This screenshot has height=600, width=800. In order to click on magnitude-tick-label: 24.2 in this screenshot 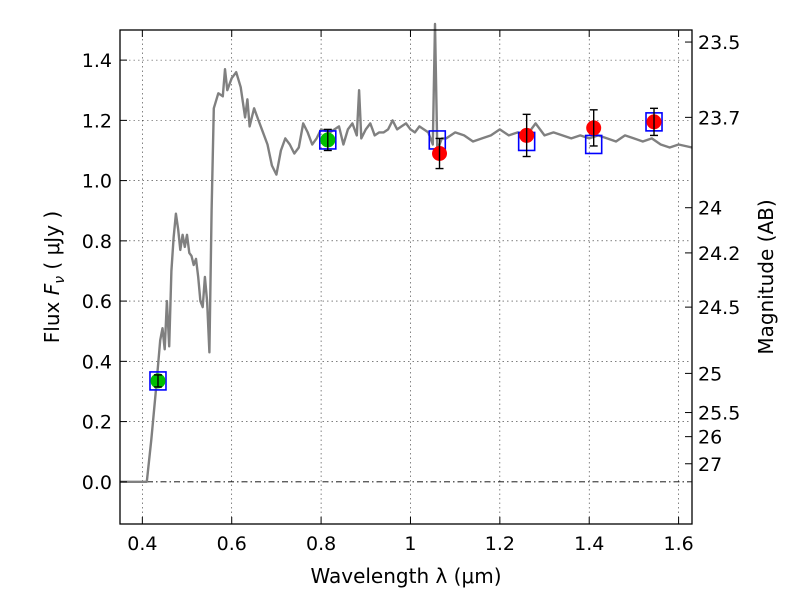, I will do `click(719, 254)`.